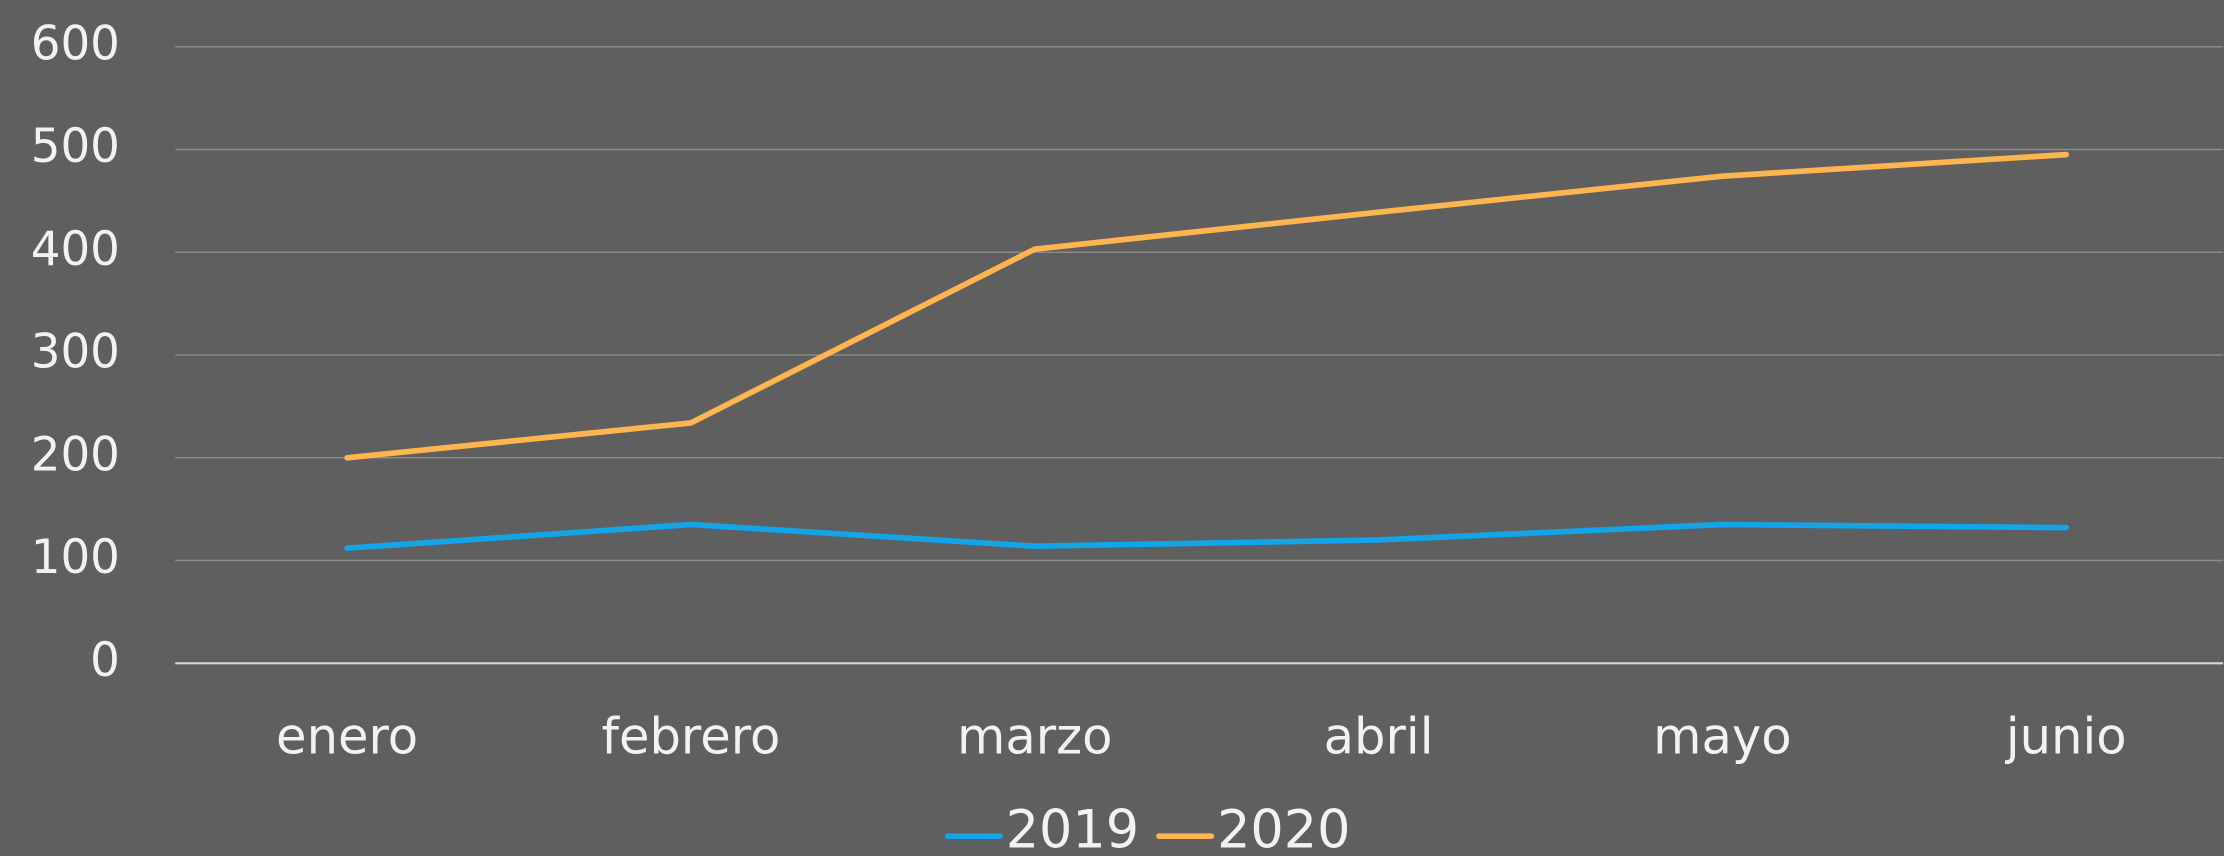 The image size is (2224, 856). What do you see at coordinates (75, 455) in the screenshot?
I see `y-tick-label: 200` at bounding box center [75, 455].